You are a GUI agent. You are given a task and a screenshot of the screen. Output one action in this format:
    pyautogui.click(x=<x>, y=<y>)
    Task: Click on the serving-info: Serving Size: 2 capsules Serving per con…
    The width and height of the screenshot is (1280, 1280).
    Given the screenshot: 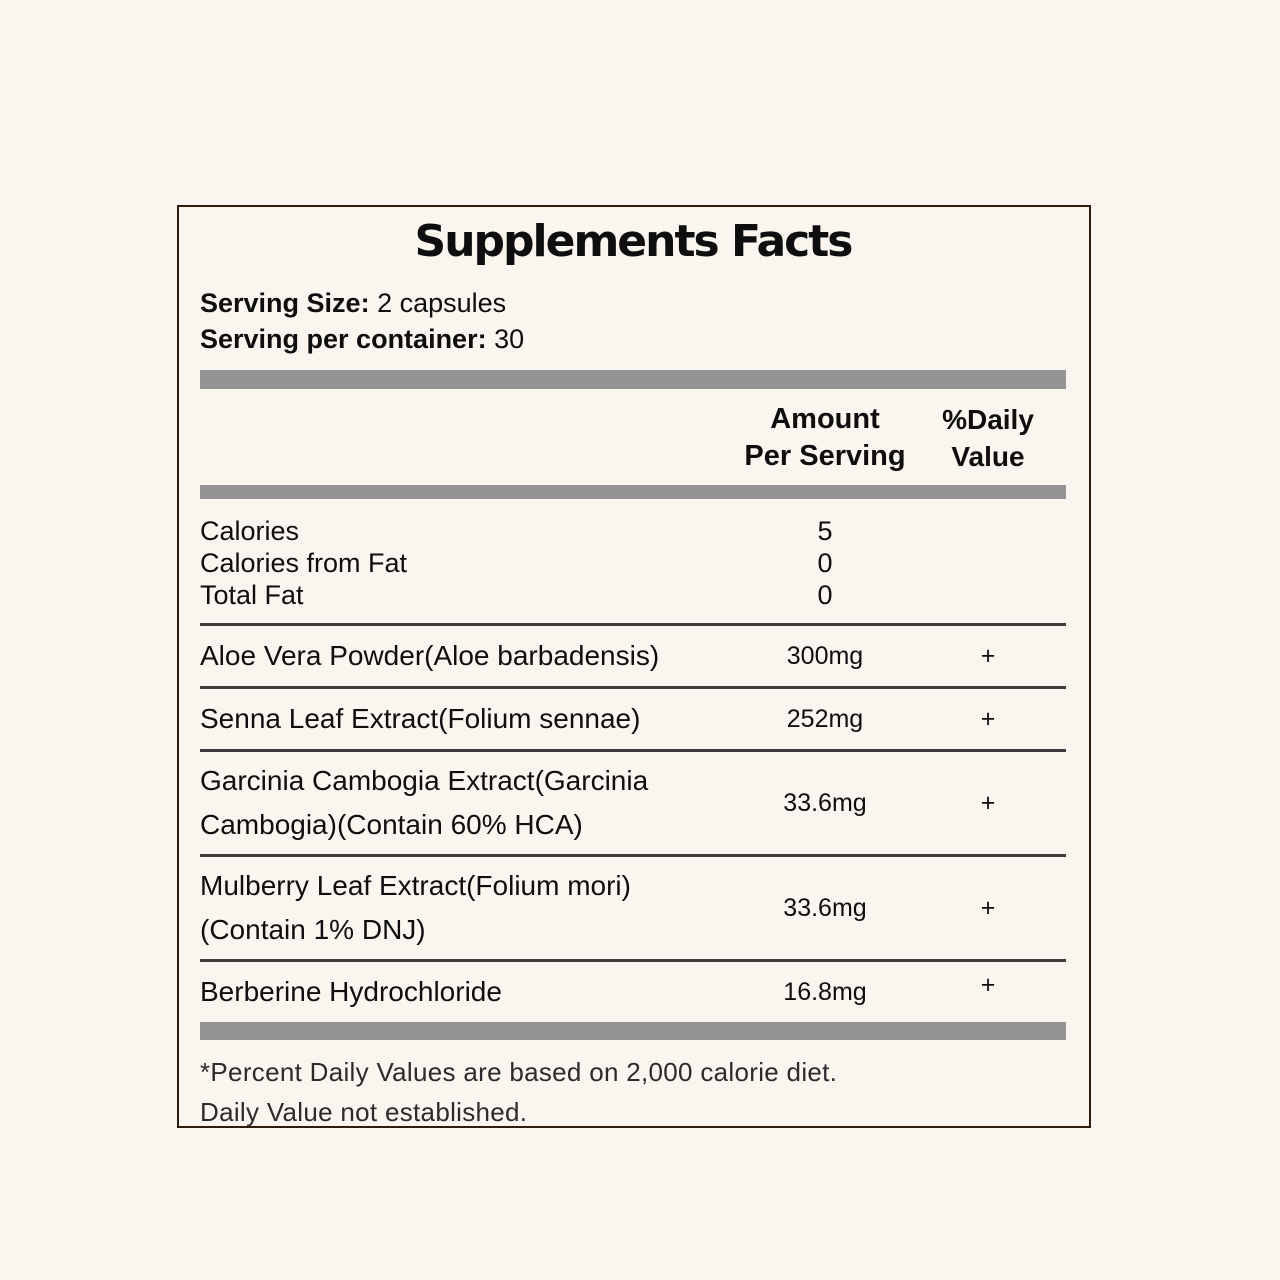 What is the action you would take?
    pyautogui.click(x=633, y=321)
    